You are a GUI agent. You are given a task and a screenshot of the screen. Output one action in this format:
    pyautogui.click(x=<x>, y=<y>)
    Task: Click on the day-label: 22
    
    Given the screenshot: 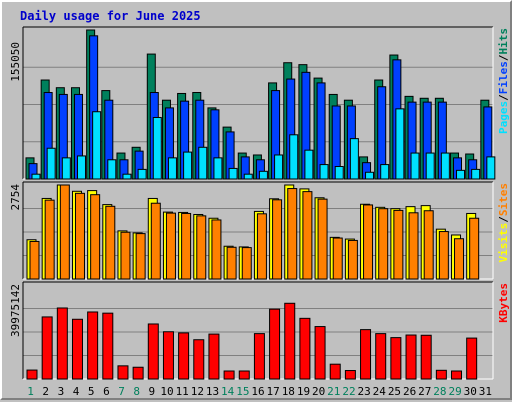 What is the action you would take?
    pyautogui.click(x=348, y=391)
    